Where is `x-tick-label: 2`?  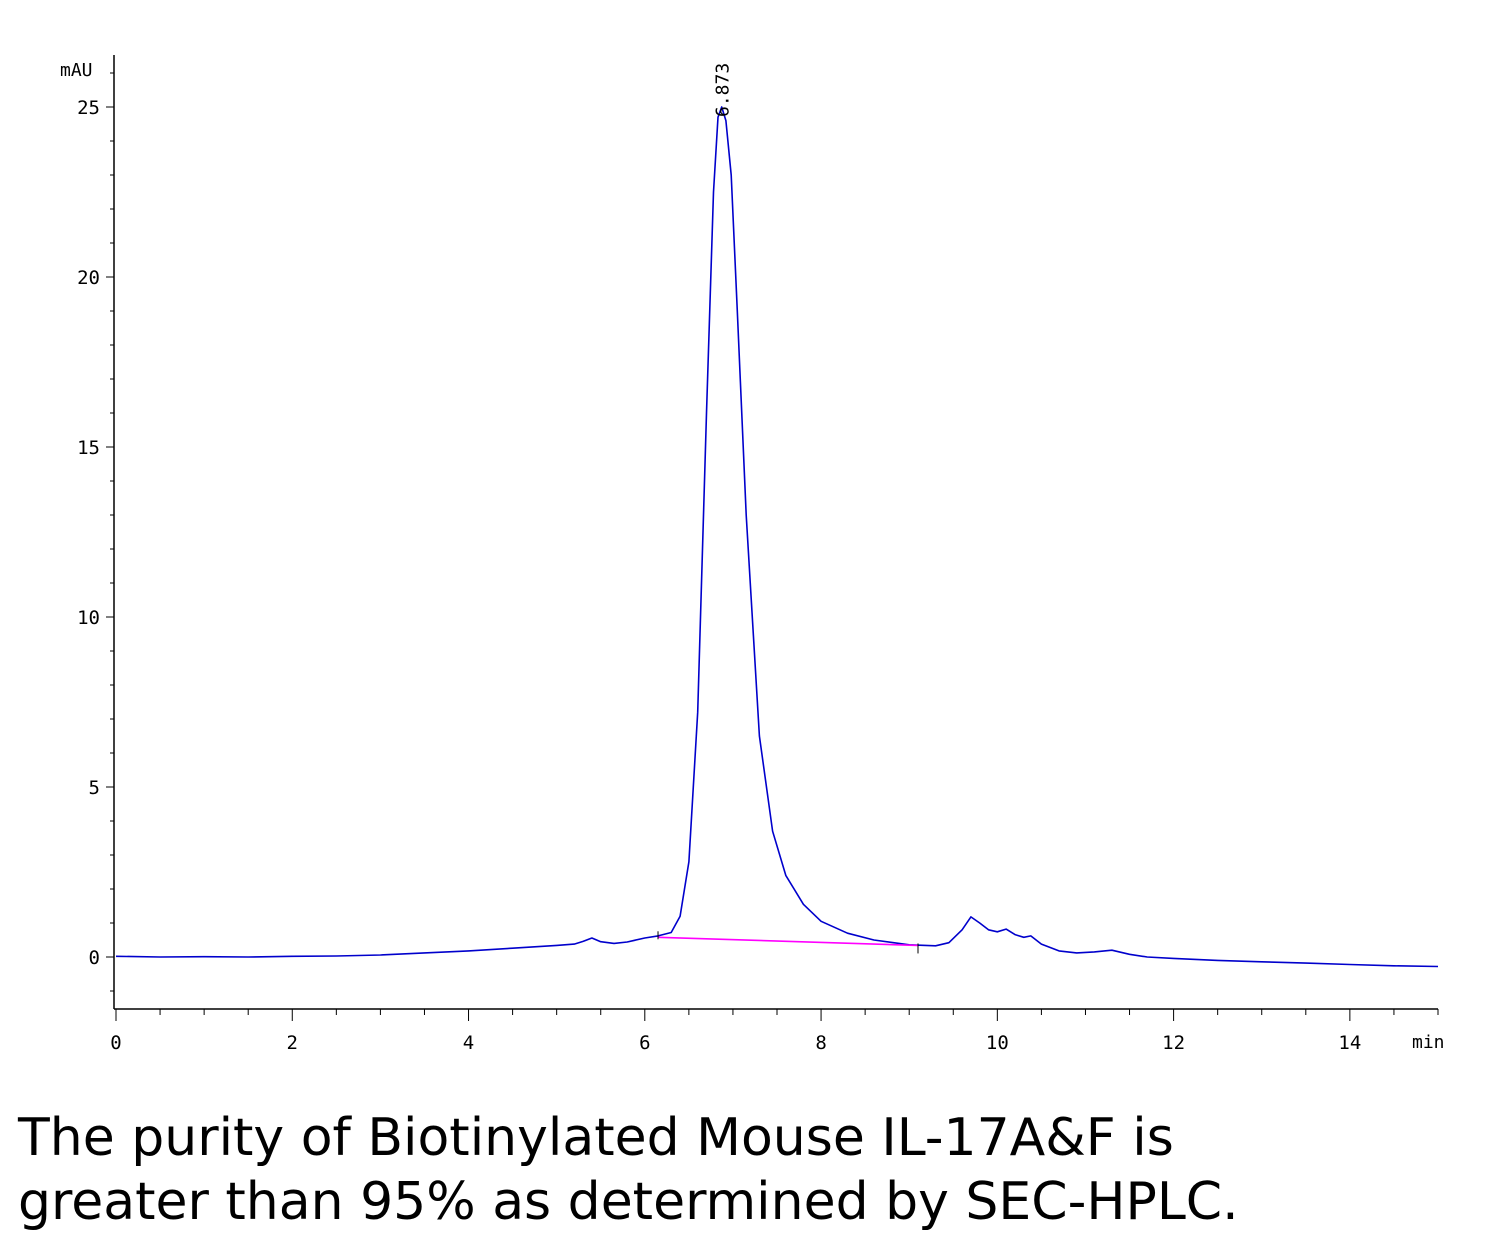
x-tick-label: 2 is located at coordinates (292, 1043).